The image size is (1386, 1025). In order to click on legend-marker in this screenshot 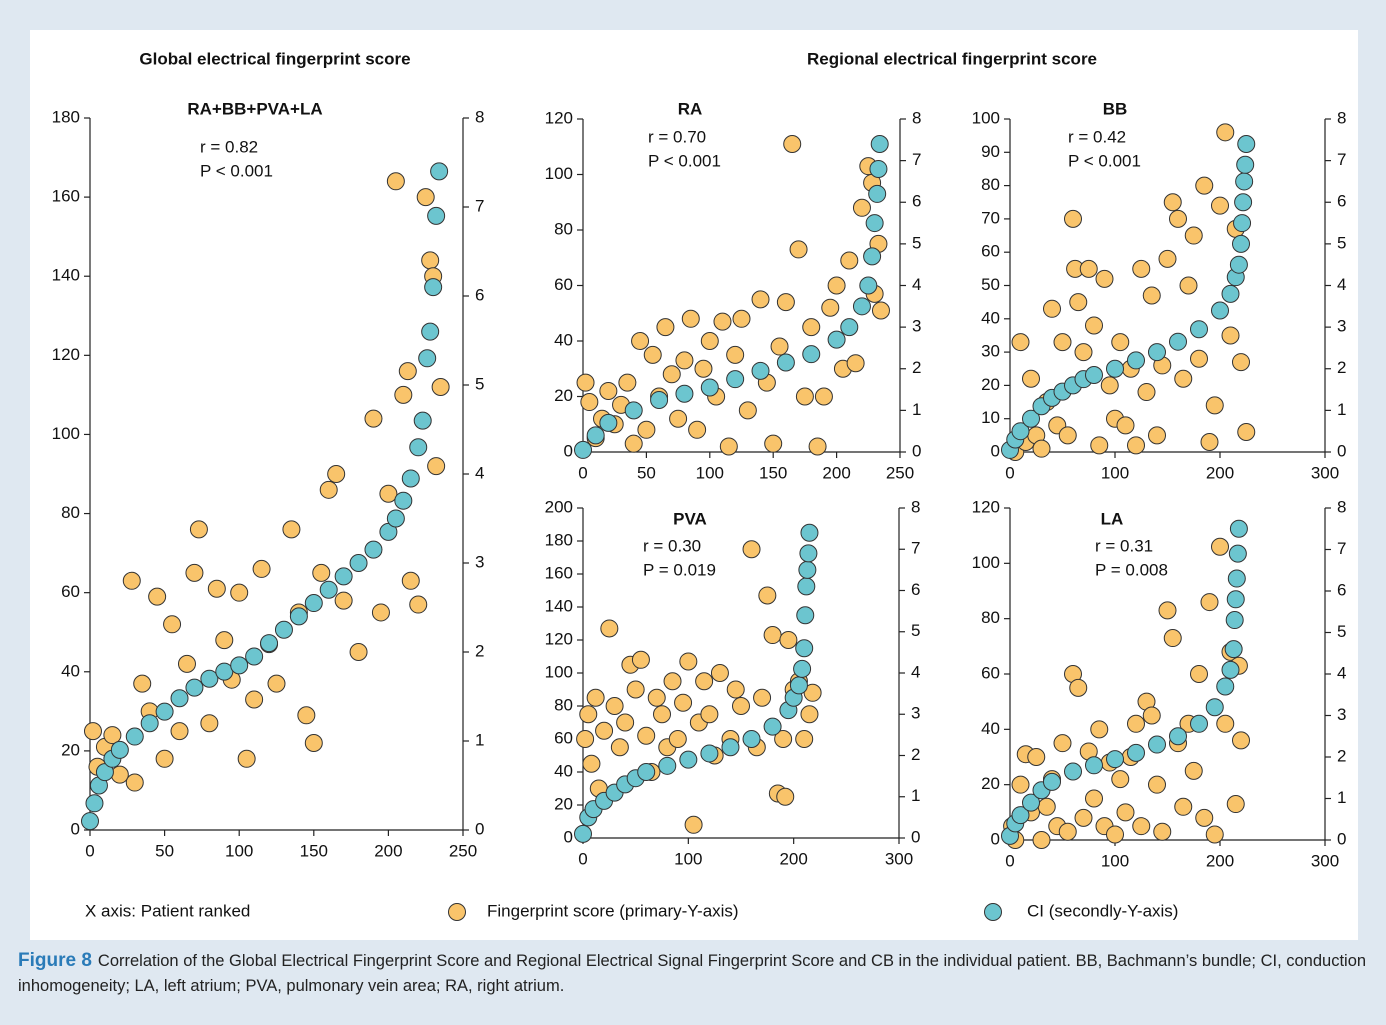, I will do `click(457, 912)`.